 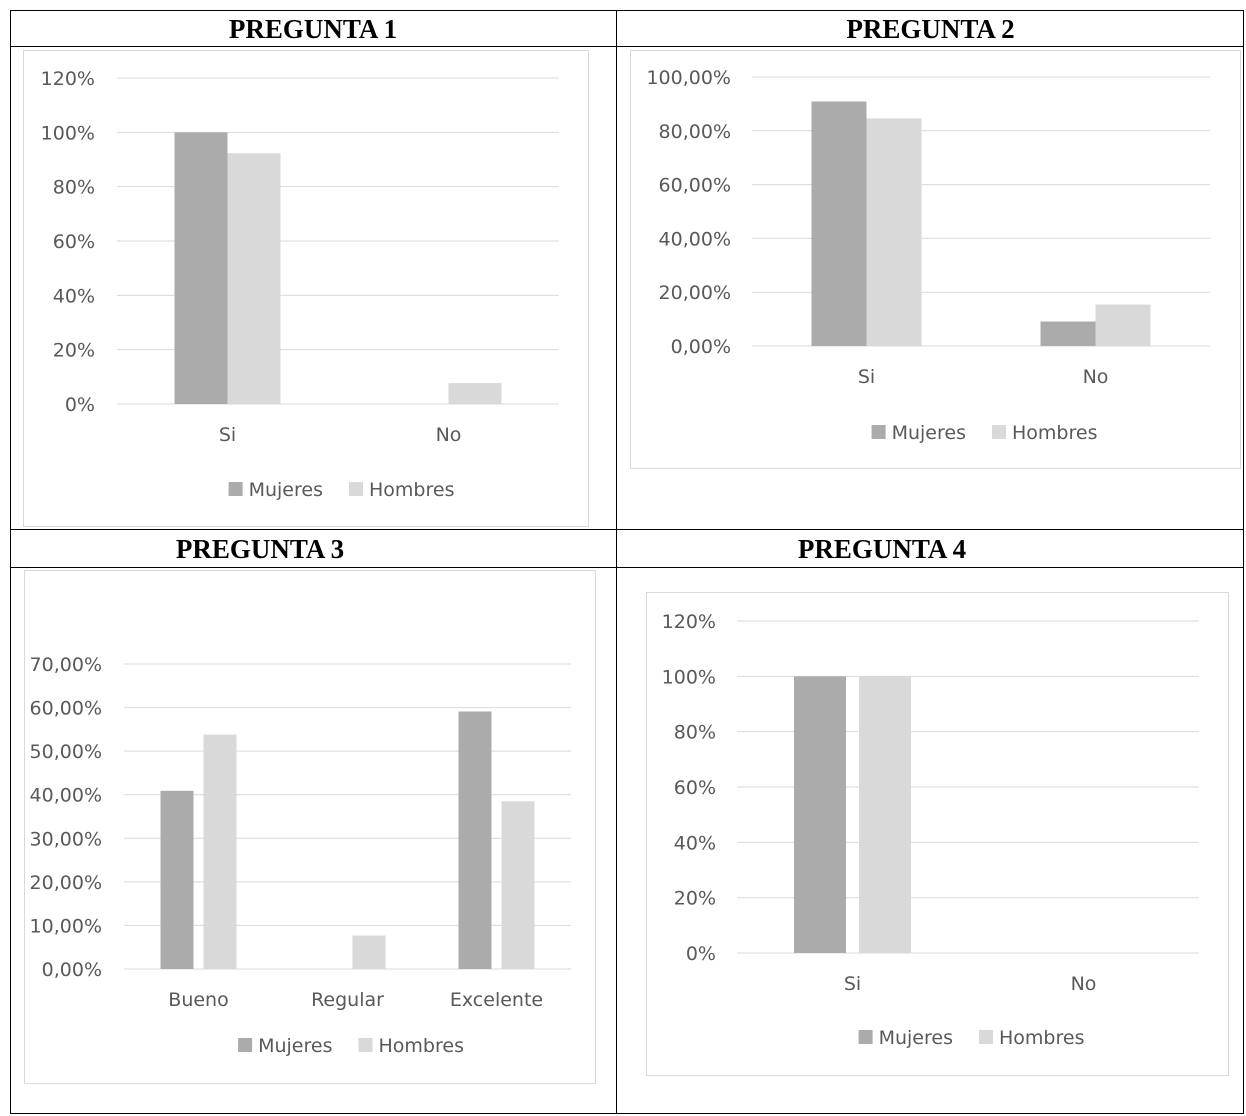 What do you see at coordinates (1068, 333) in the screenshot?
I see `bar-mujeres-no` at bounding box center [1068, 333].